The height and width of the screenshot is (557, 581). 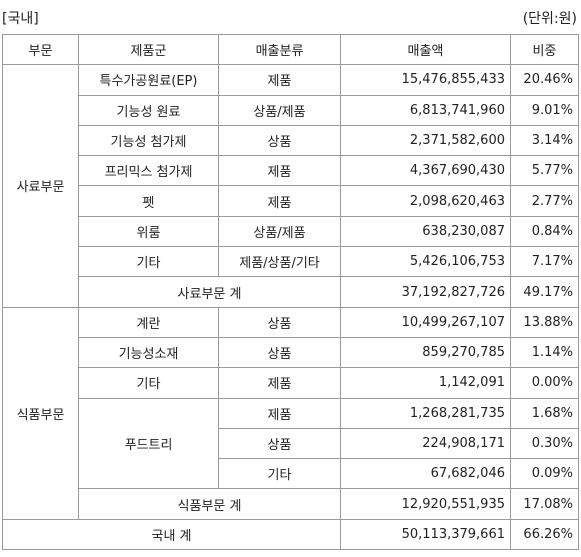 What do you see at coordinates (544, 474) in the screenshot?
I see `ratio-cell: 0.09%` at bounding box center [544, 474].